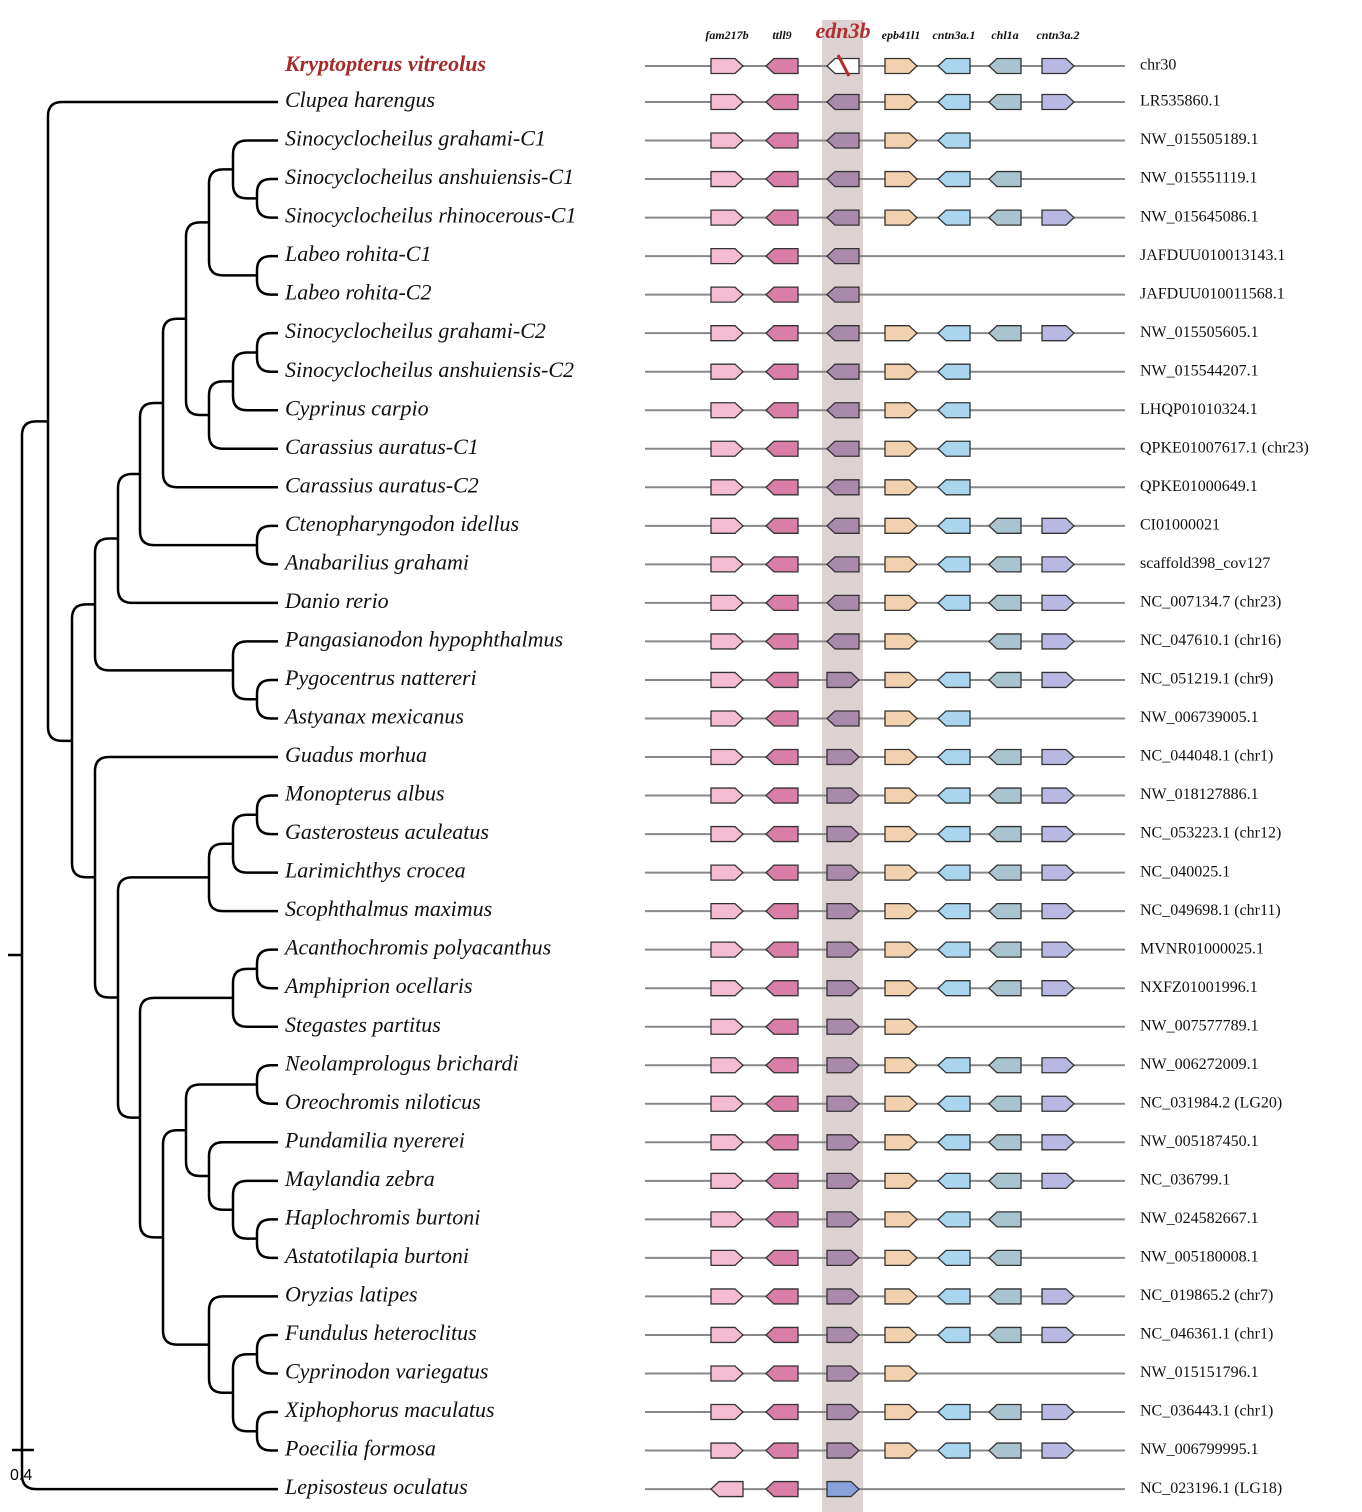  I want to click on accession: JAFDUU010011568.1, so click(1212, 293).